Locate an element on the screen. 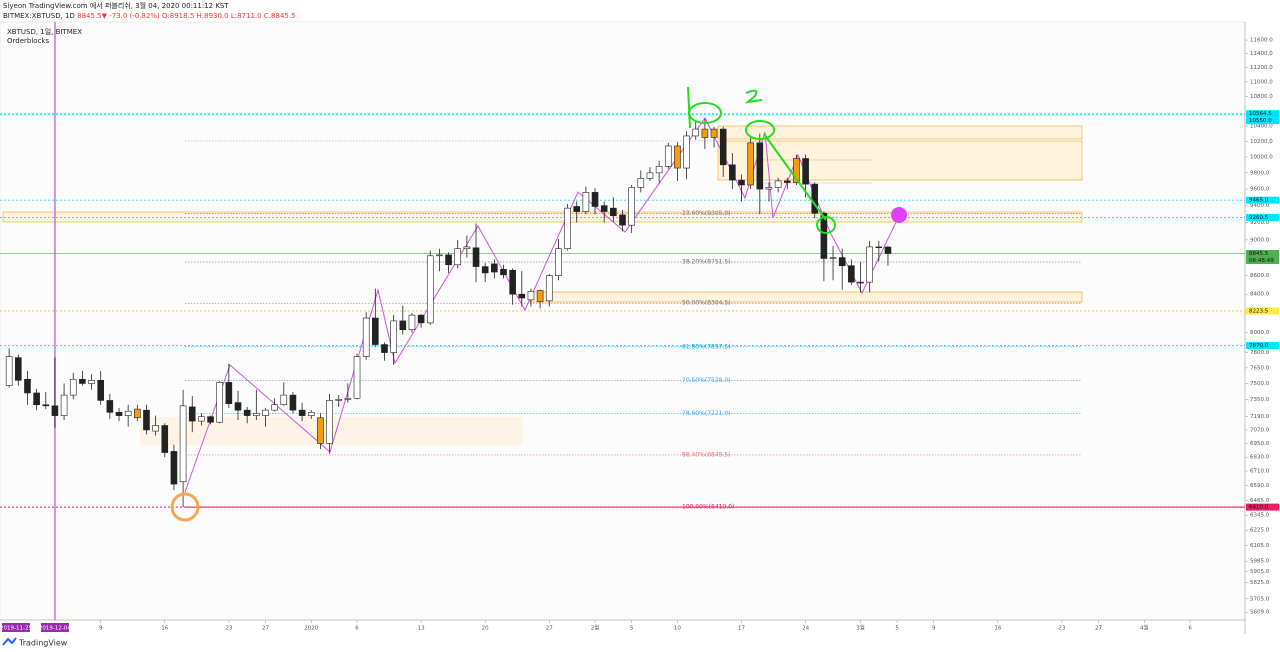  y-tick-label: 7070.0 is located at coordinates (1260, 430).